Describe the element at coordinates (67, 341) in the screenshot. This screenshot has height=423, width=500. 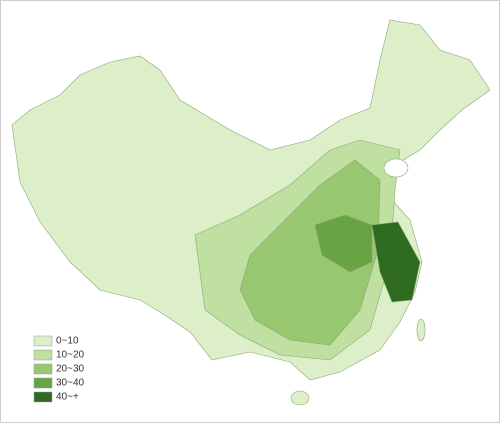
I see `legend-label: 0~10` at that location.